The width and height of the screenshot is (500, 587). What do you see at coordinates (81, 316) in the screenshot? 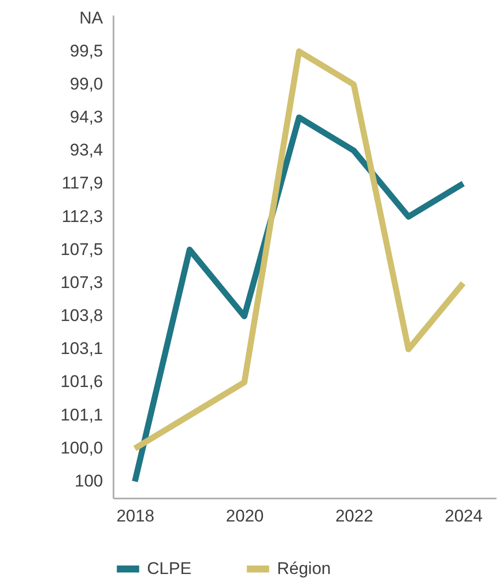
I see `text: 103,8` at bounding box center [81, 316].